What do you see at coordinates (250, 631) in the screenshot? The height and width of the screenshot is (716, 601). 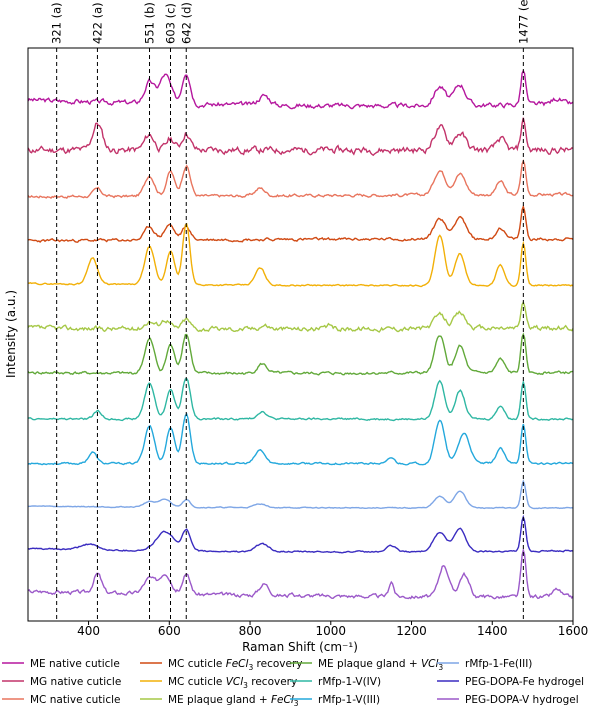 I see `x-tick-label-2: 800` at bounding box center [250, 631].